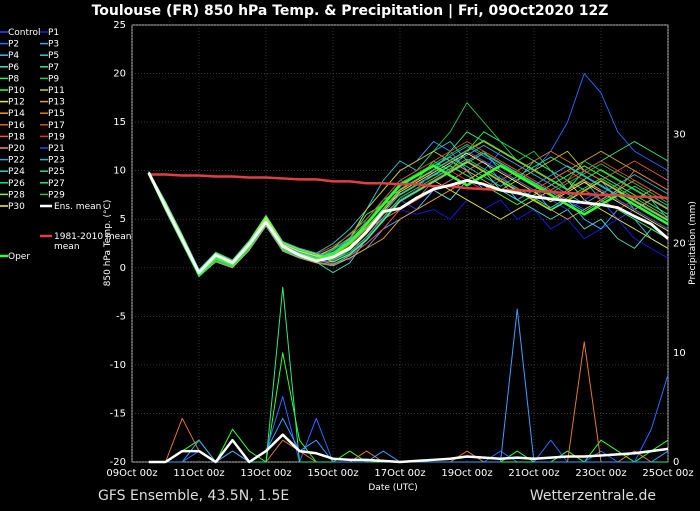 The image size is (700, 511). Describe the element at coordinates (679, 298) in the screenshot. I see `y2-axis-ticks: 30 20 10 0` at that location.